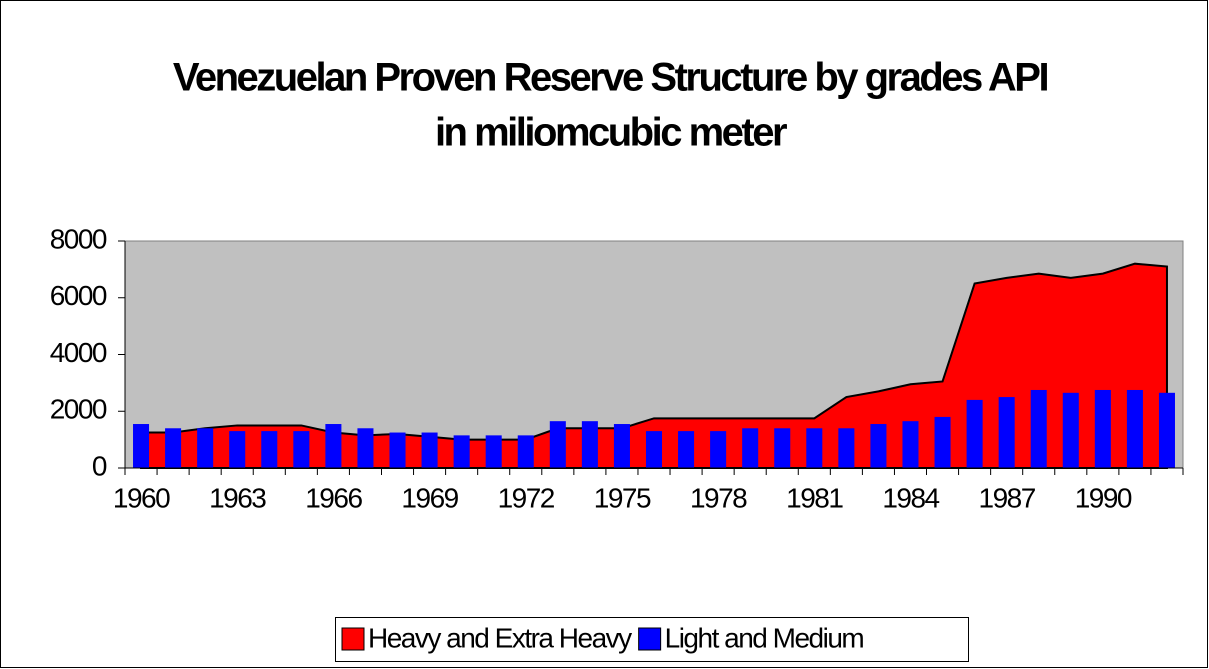  What do you see at coordinates (500, 637) in the screenshot?
I see `legend-label: Heavy and Extra Heavy` at bounding box center [500, 637].